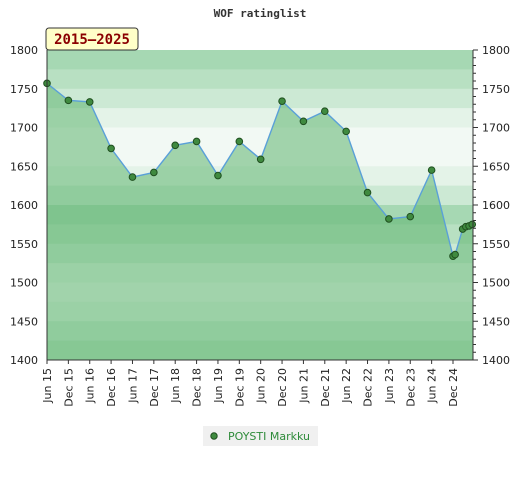 The image size is (520, 480). I want to click on y-tick-label-left: 1650, so click(24, 166).